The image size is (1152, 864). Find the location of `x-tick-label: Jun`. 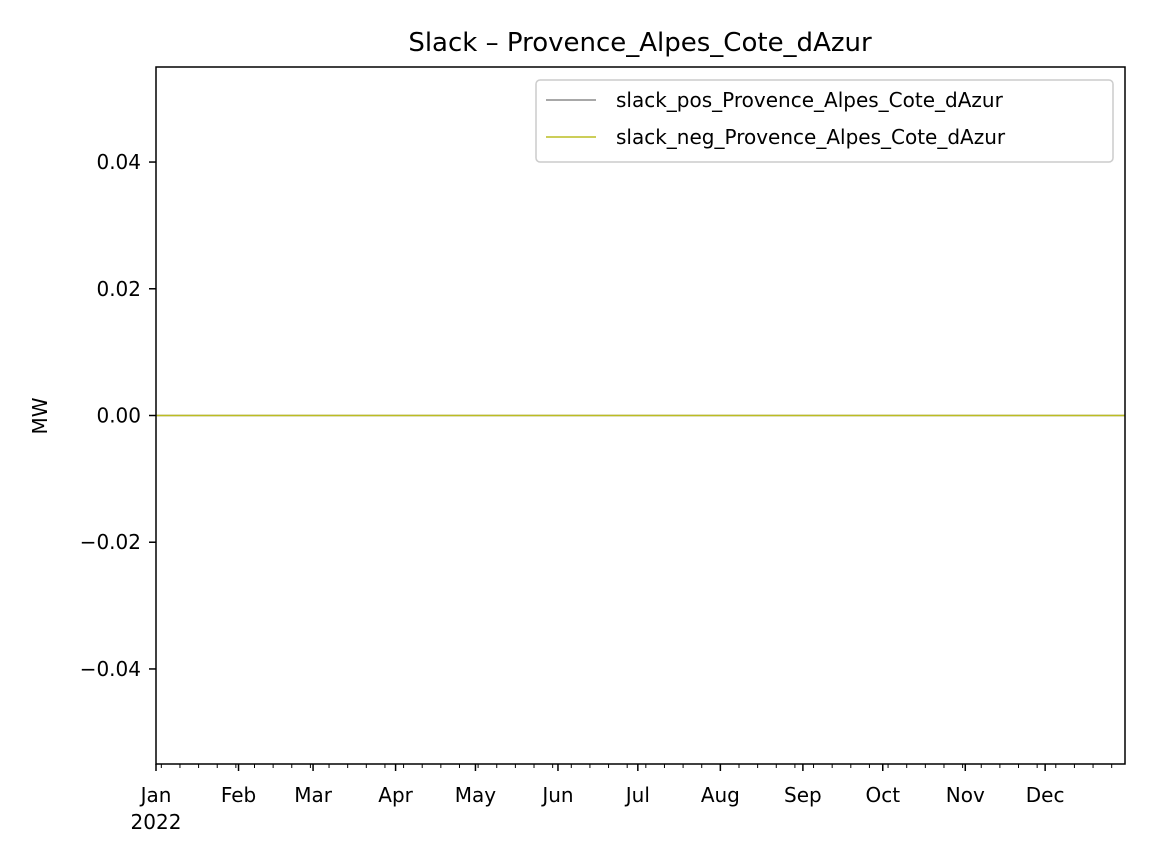

x-tick-label: Jun is located at coordinates (556, 795).